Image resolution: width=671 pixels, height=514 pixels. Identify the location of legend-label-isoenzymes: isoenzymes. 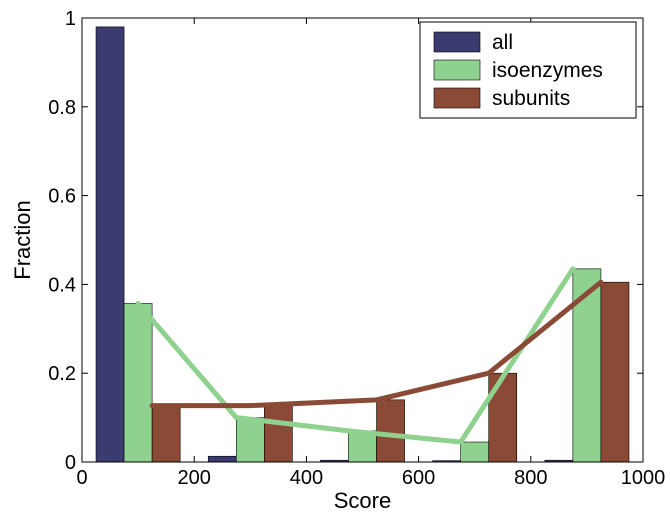
(547, 70).